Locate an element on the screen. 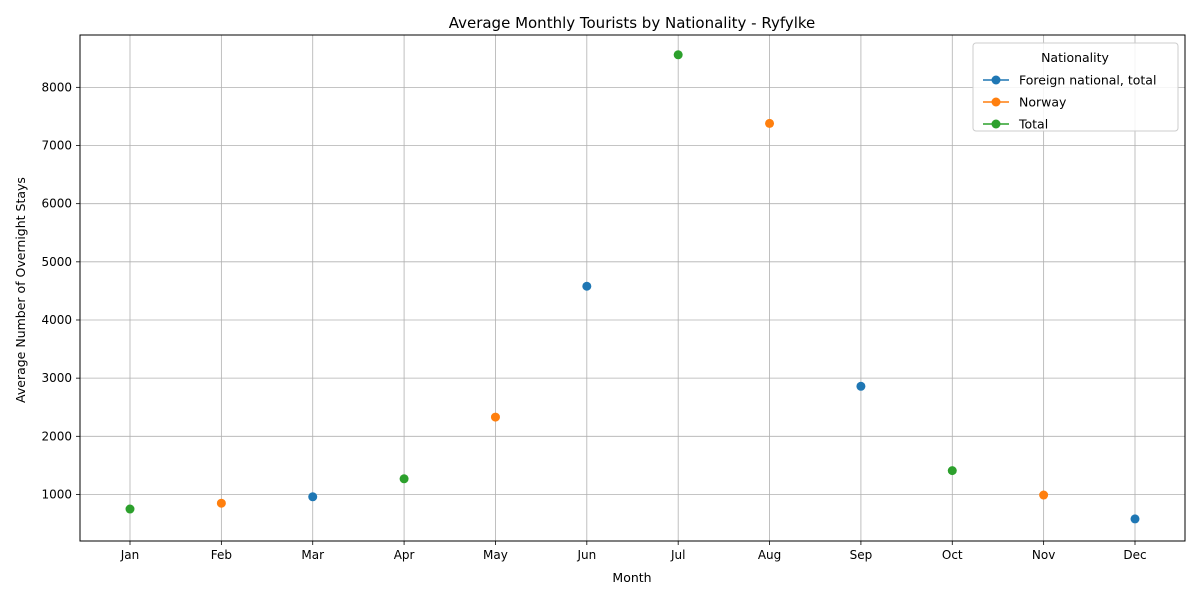 Image resolution: width=1200 pixels, height=600 pixels. legend-box is located at coordinates (1075, 87).